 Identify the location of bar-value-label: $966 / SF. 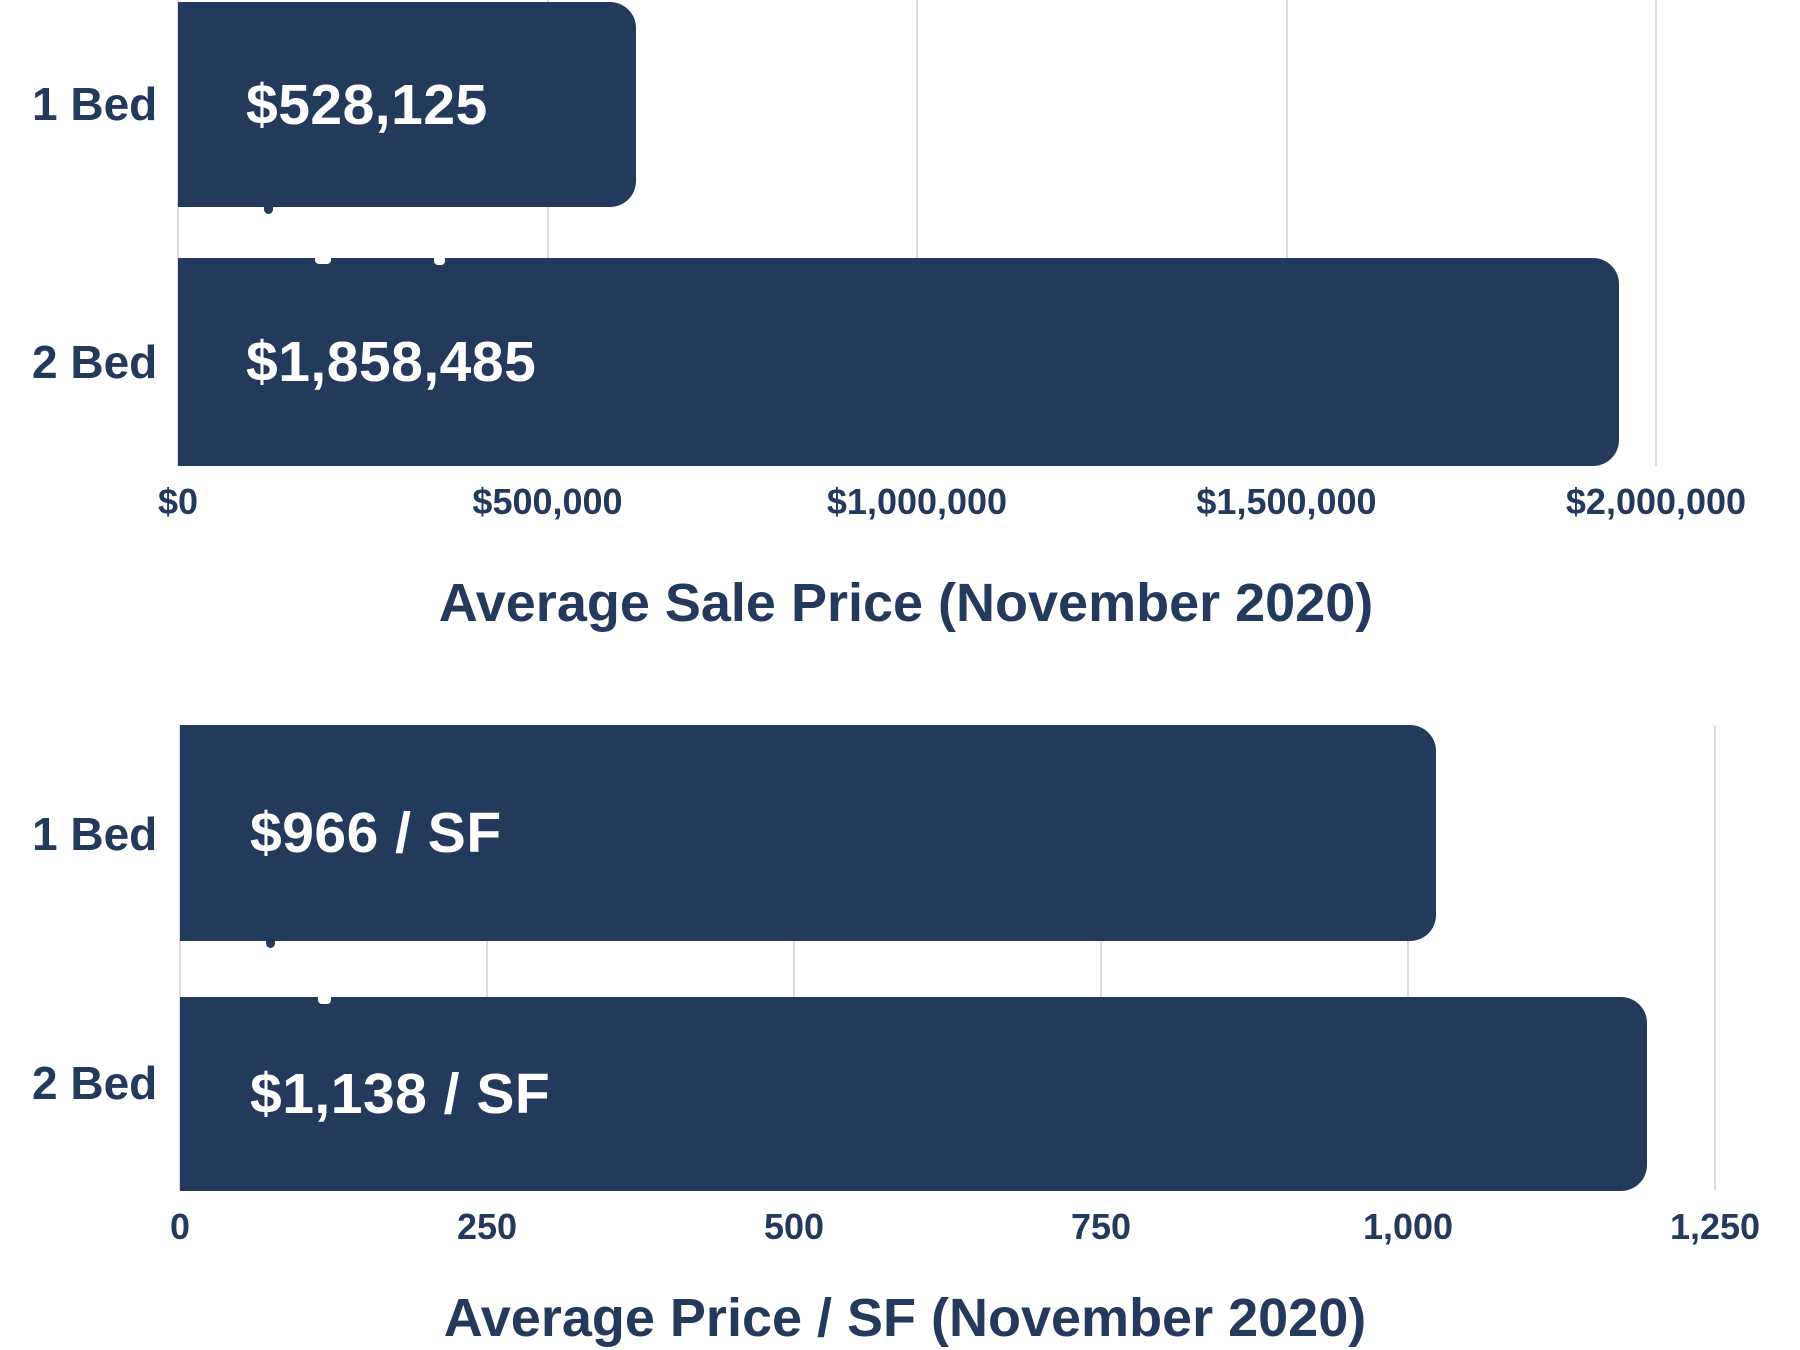
(376, 833).